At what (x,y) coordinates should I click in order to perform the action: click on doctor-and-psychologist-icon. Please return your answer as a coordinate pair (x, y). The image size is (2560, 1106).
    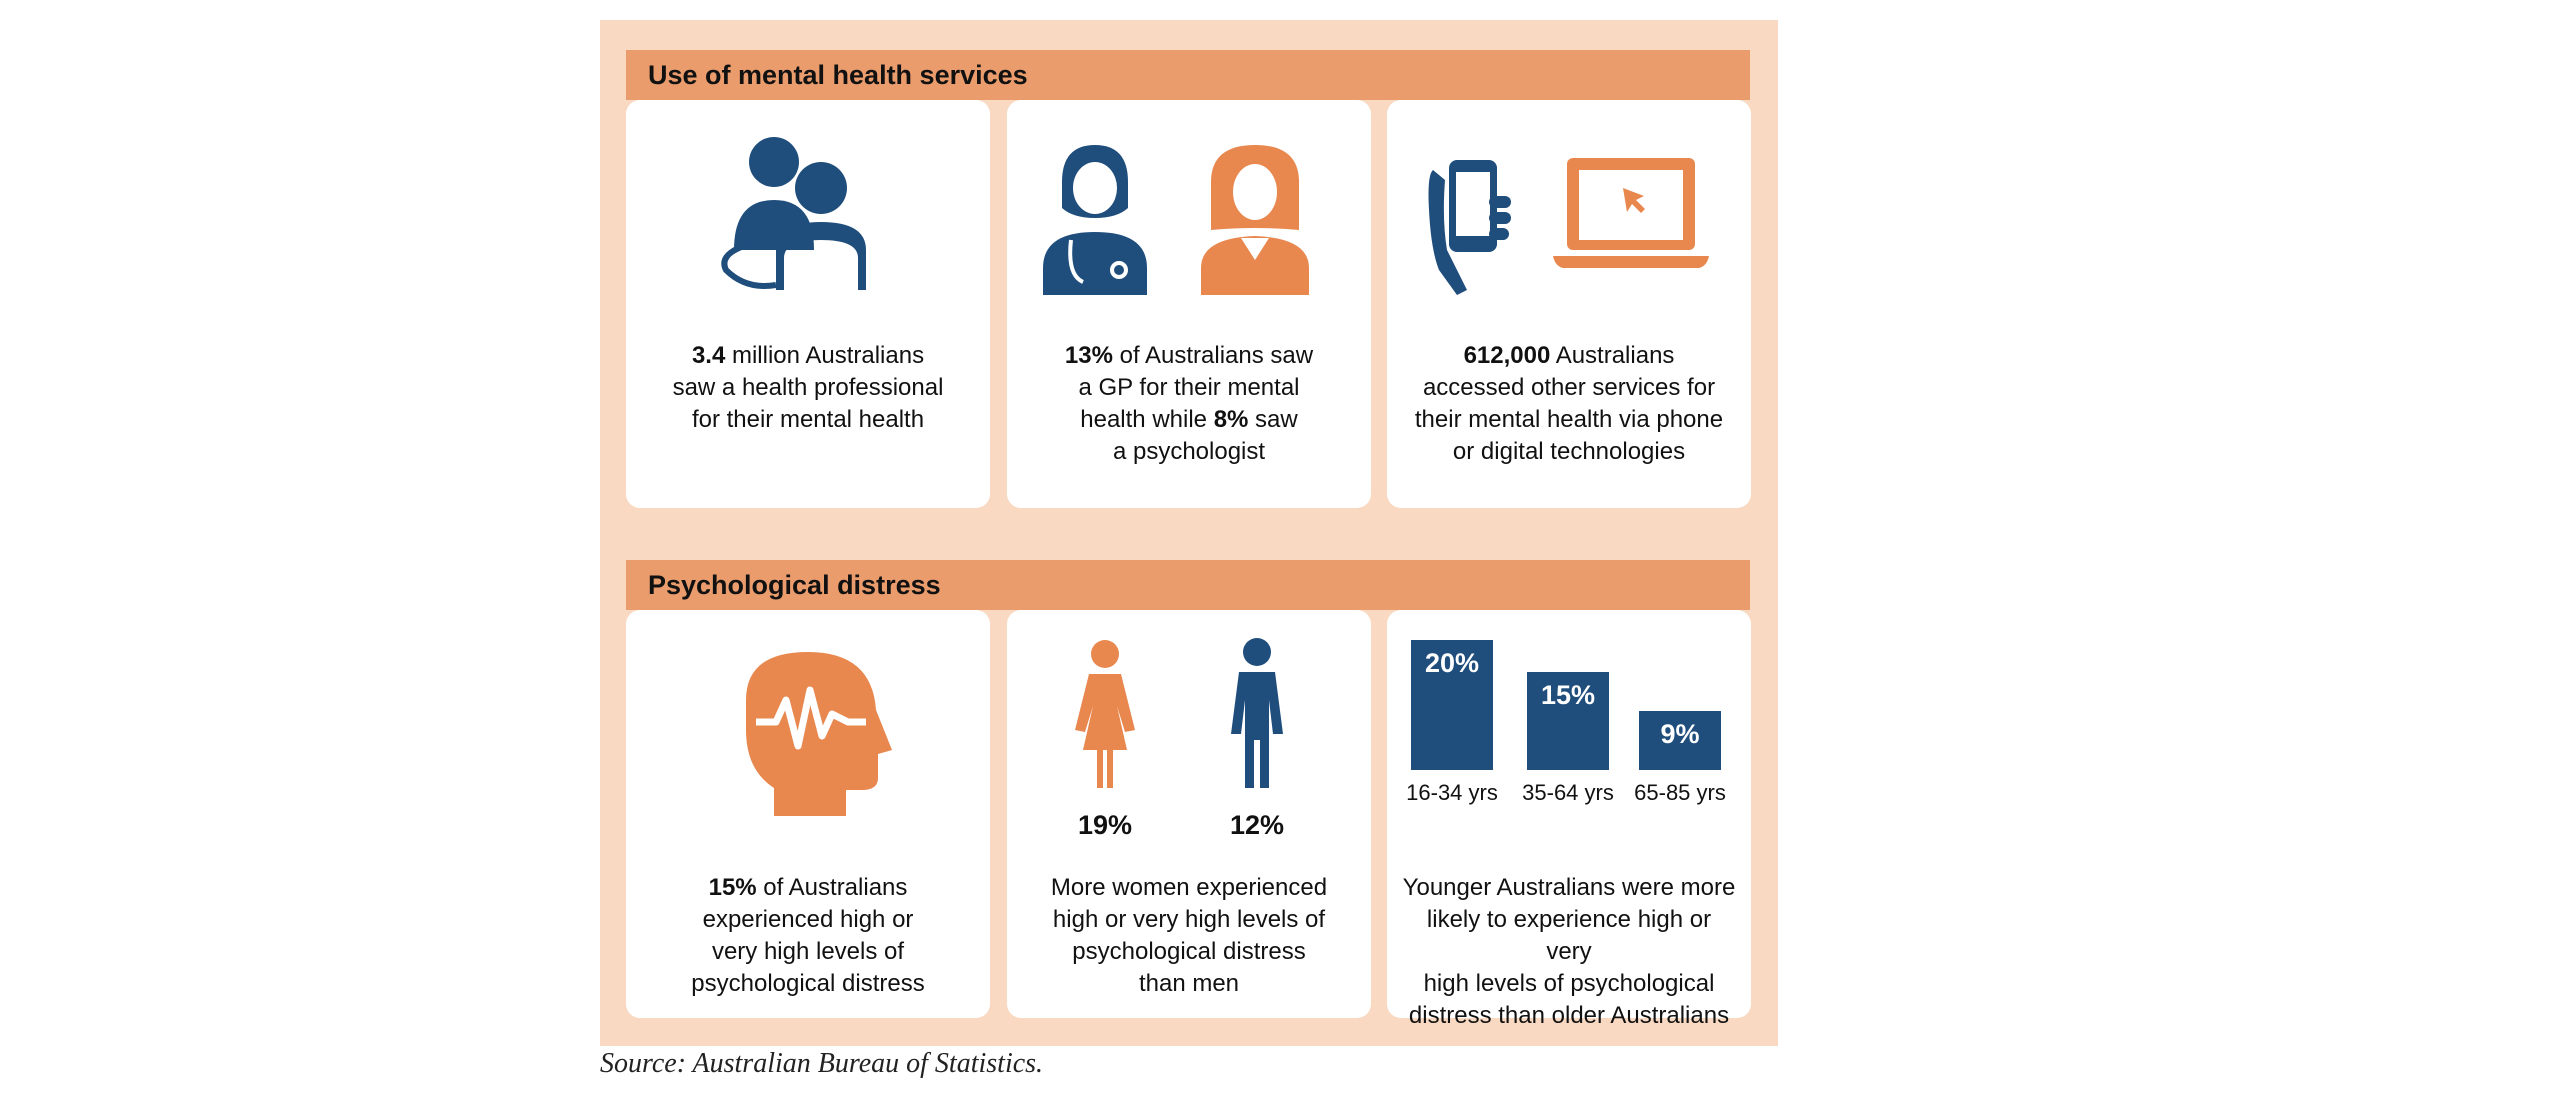
    Looking at the image, I should click on (1176, 220).